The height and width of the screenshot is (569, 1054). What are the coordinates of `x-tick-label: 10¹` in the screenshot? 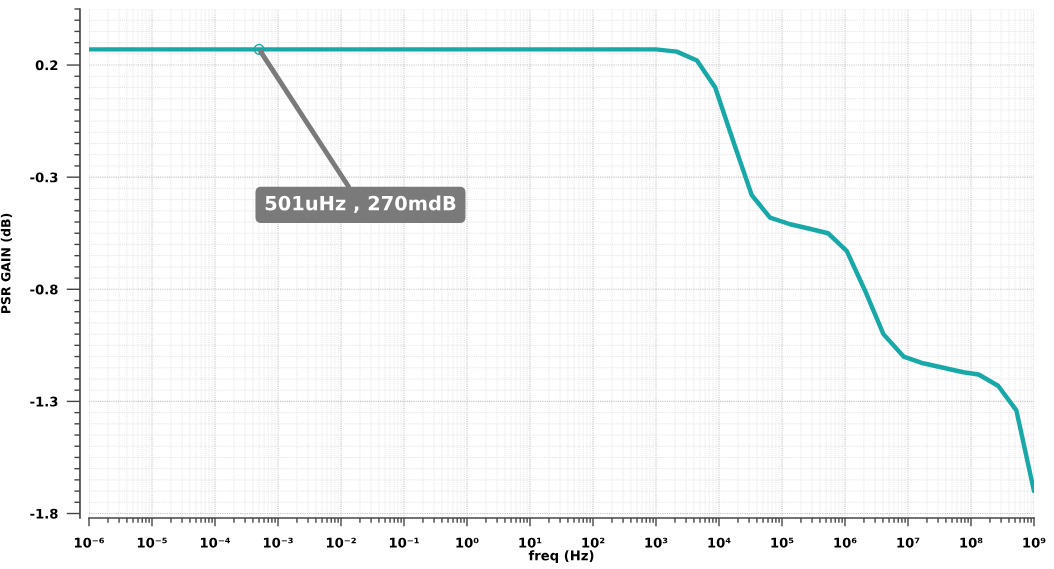 It's located at (530, 542).